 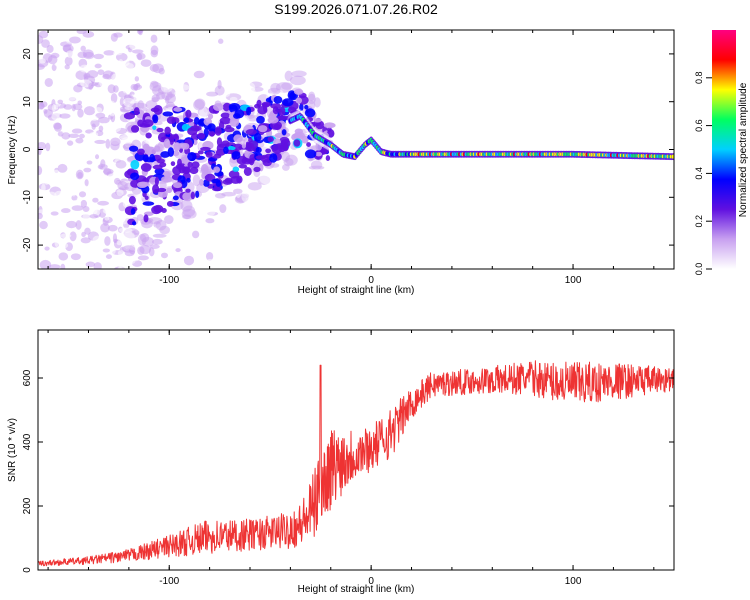 What do you see at coordinates (27, 102) in the screenshot?
I see `spectrogram-ytick-label: 10` at bounding box center [27, 102].